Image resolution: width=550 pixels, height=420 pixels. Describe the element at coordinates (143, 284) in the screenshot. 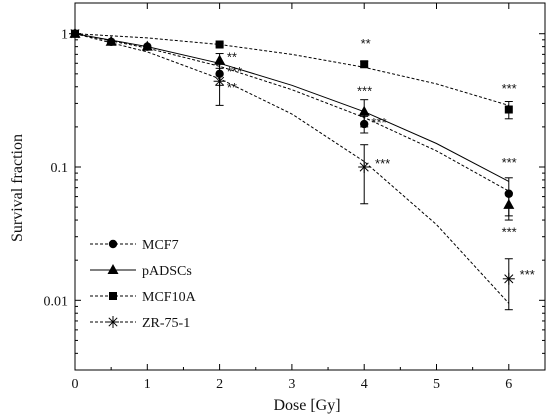

I see `legend: MCF7 pADSCs MCF10A ZR-75-1` at that location.